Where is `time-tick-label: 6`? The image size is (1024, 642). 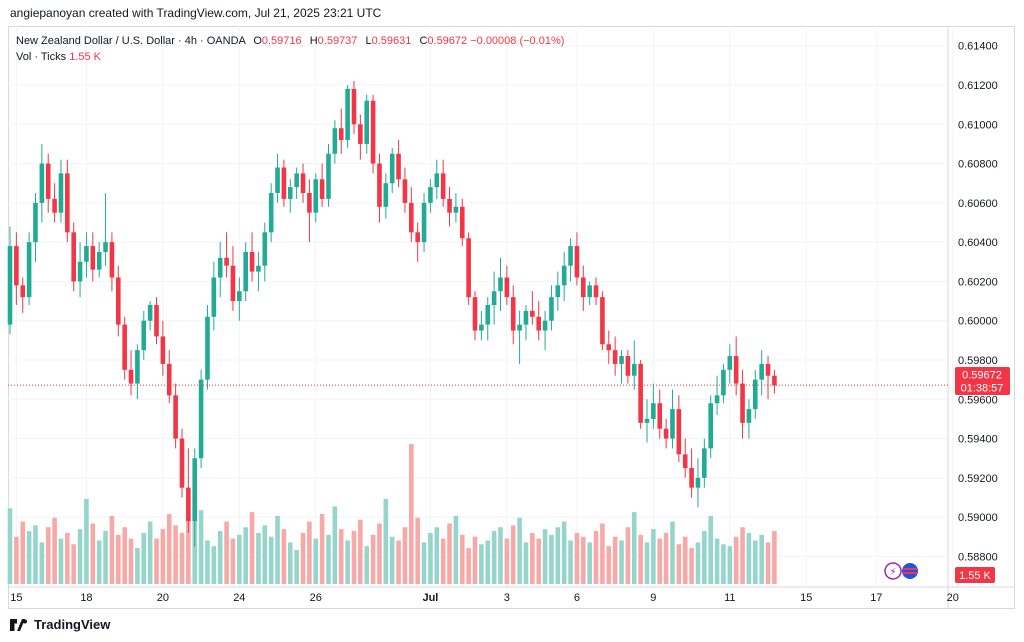
time-tick-label: 6 is located at coordinates (577, 598).